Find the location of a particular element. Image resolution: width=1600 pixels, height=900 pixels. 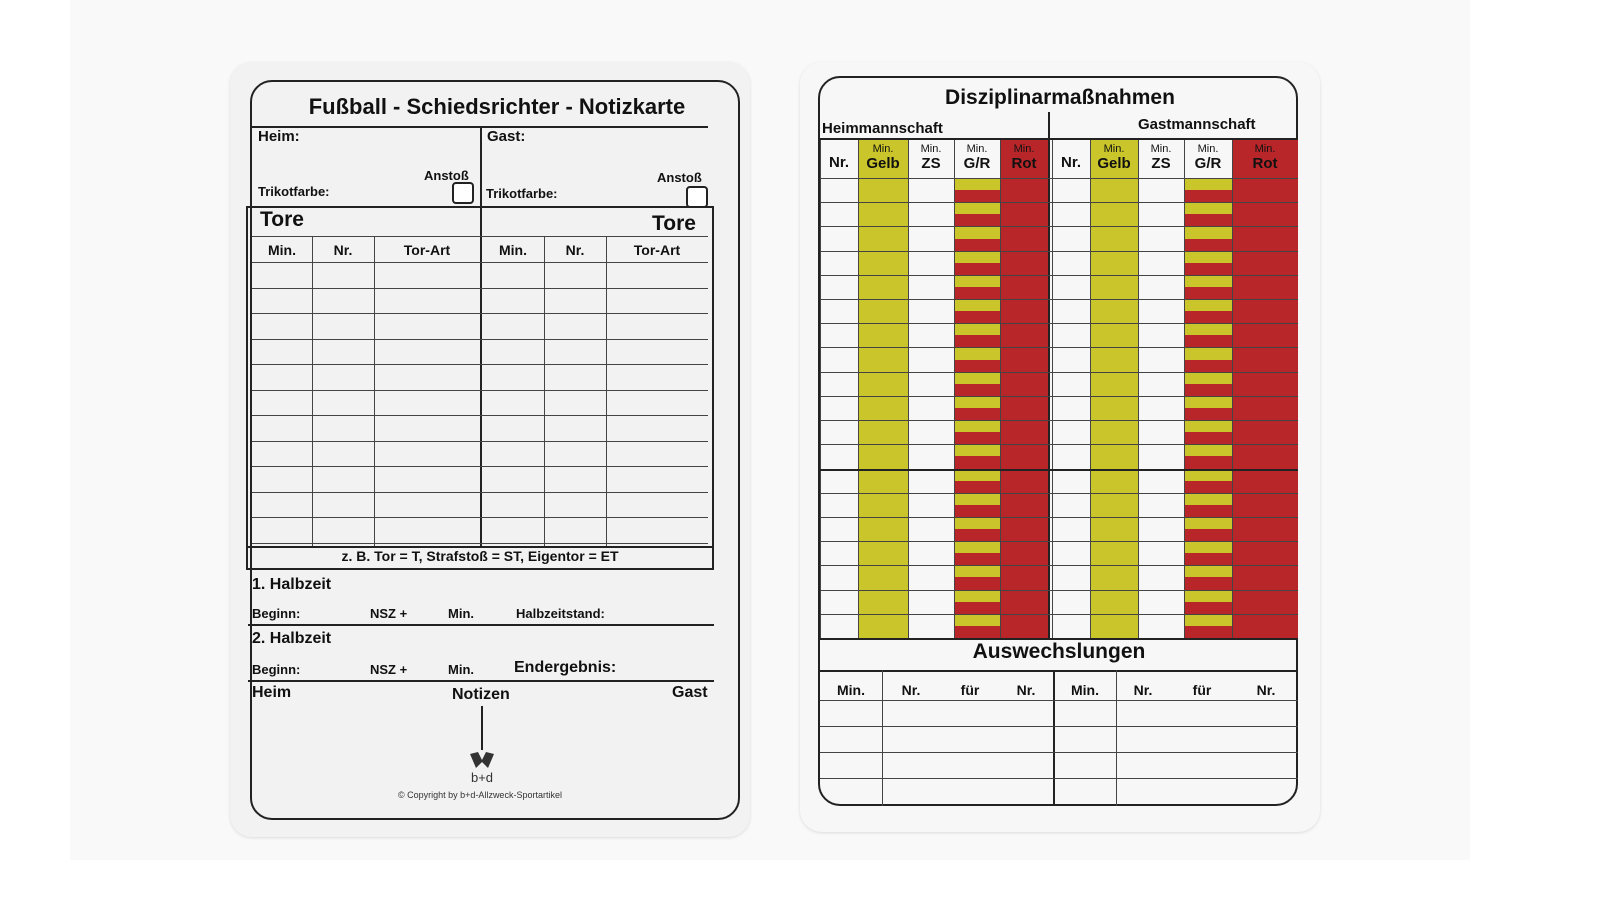

sub-col-header: Min. is located at coordinates (851, 690).